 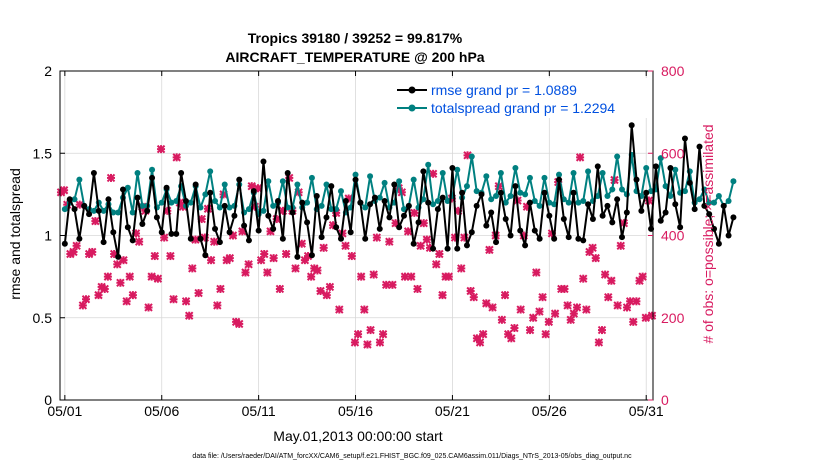 I want to click on legend-box, so click(x=520, y=98).